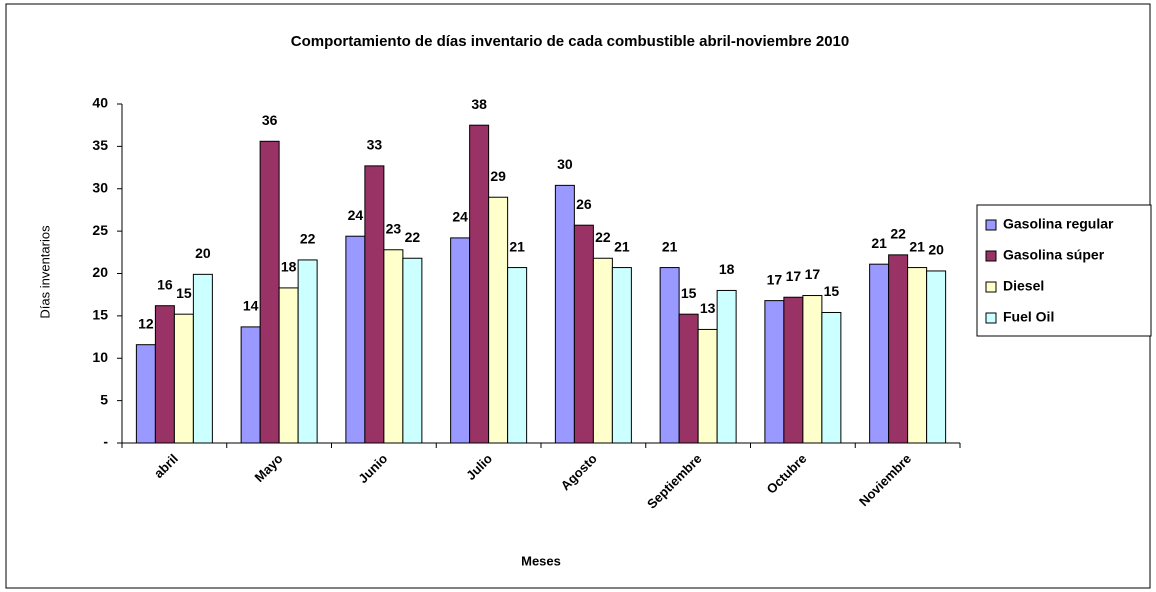 The image size is (1156, 592). What do you see at coordinates (100, 103) in the screenshot?
I see `y-tick-label: 40` at bounding box center [100, 103].